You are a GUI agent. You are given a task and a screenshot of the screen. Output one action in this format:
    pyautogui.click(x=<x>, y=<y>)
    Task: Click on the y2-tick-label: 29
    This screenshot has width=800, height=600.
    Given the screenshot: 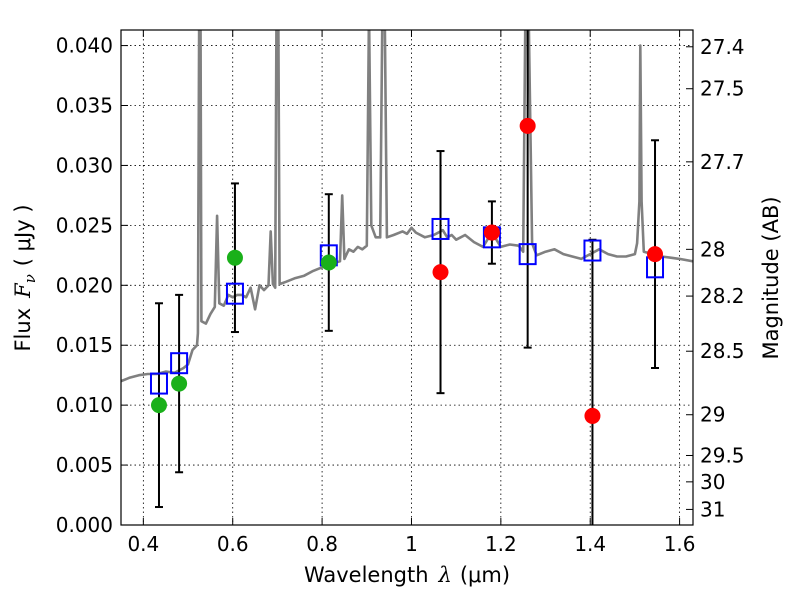 What is the action you would take?
    pyautogui.click(x=712, y=415)
    